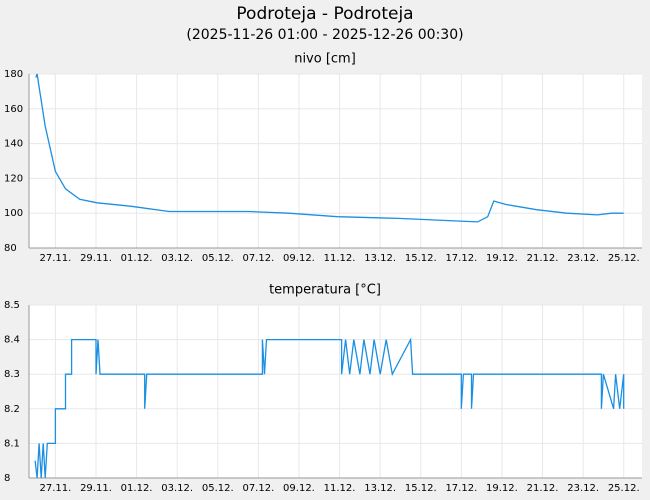 The image size is (650, 500). I want to click on y-tick-label: 80, so click(10, 248).